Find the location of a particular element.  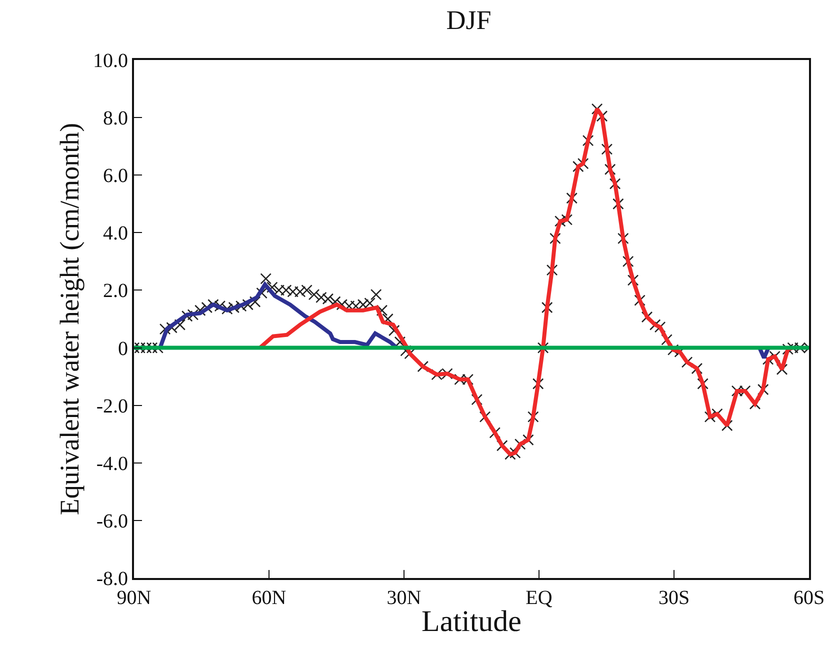

y-tick-label: 4.0 is located at coordinates (115, 233).